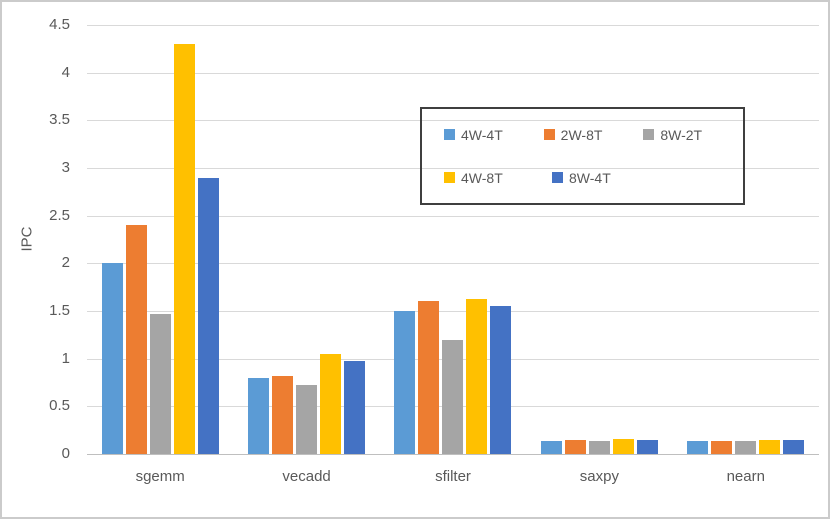 This screenshot has height=519, width=830. I want to click on bar-4W-4T-sfilter, so click(405, 382).